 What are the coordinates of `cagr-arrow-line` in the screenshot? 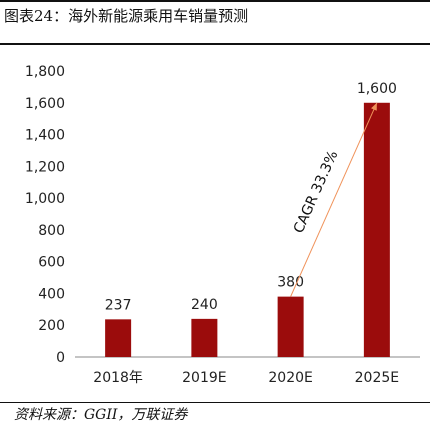 It's located at (334, 199).